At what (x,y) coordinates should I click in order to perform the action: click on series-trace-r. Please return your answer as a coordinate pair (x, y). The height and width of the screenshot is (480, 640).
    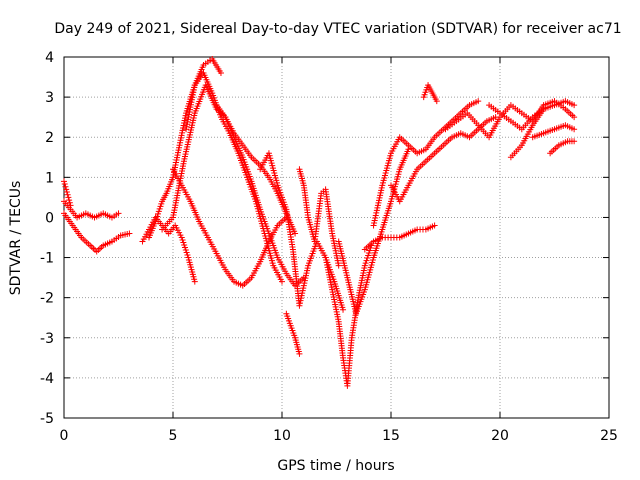
    Looking at the image, I should click on (430, 93).